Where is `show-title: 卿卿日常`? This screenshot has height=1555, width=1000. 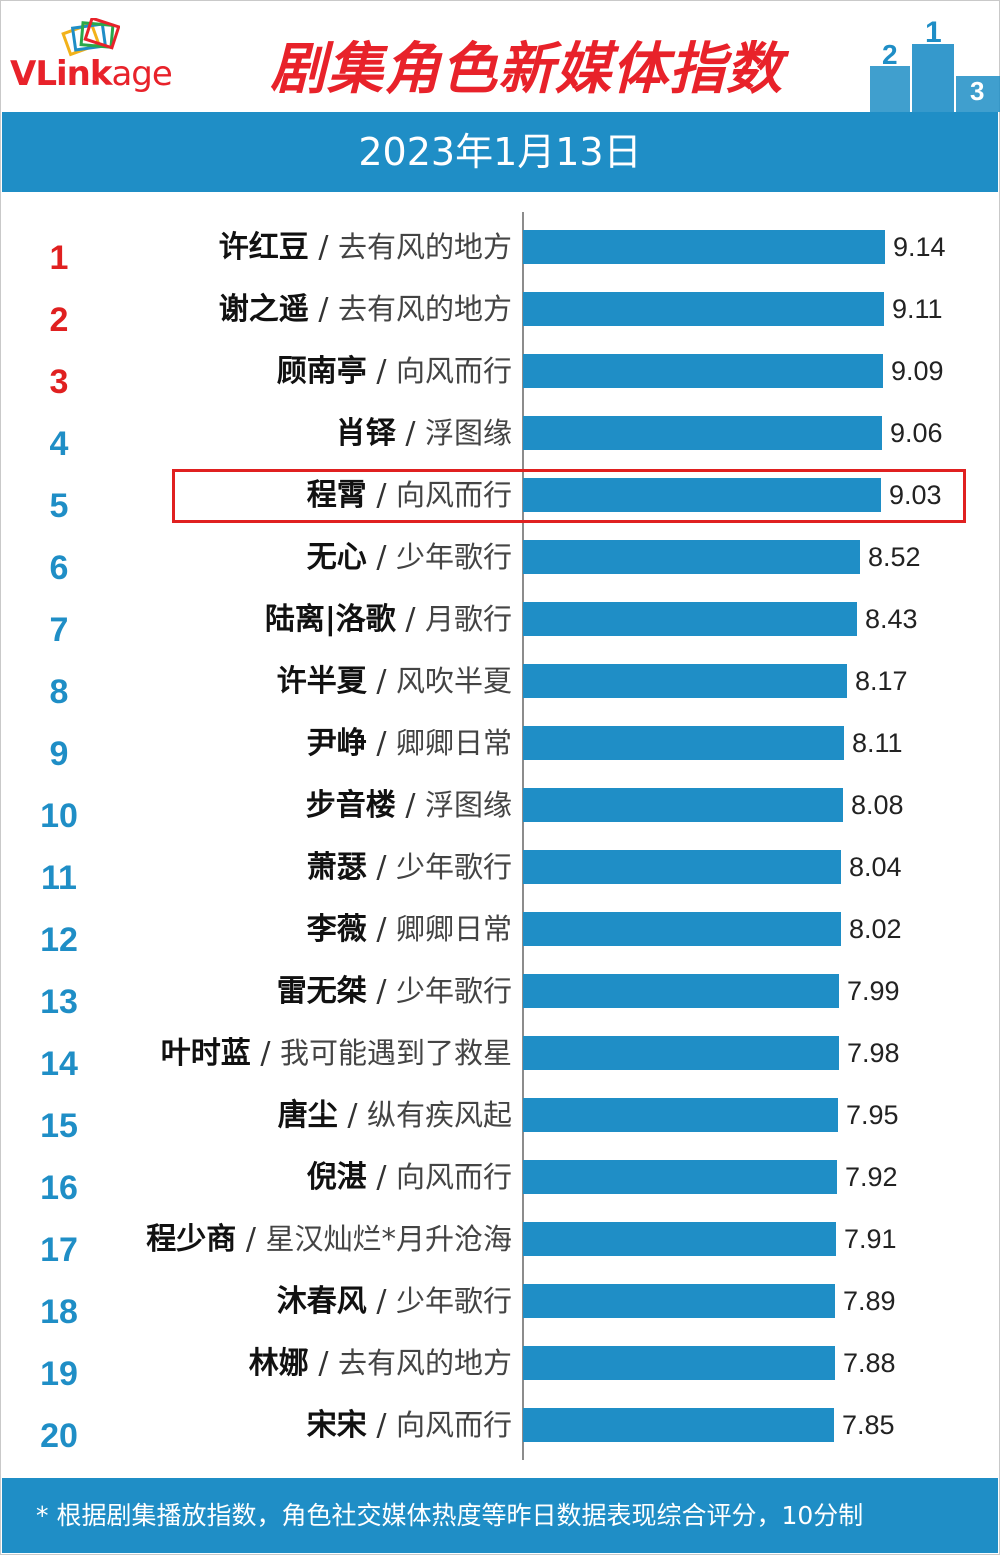 show-title: 卿卿日常 is located at coordinates (453, 743).